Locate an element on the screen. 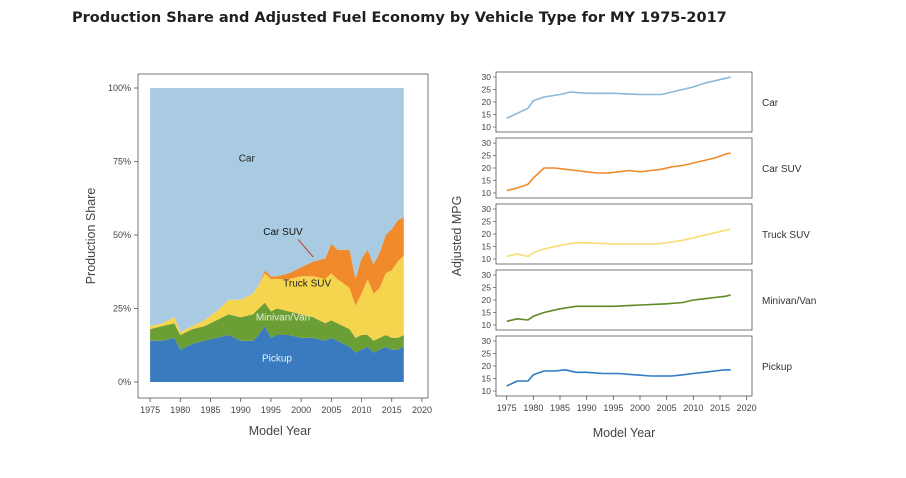  adjusted-mpg-y-axis-label: Adjusted MPG is located at coordinates (457, 236).